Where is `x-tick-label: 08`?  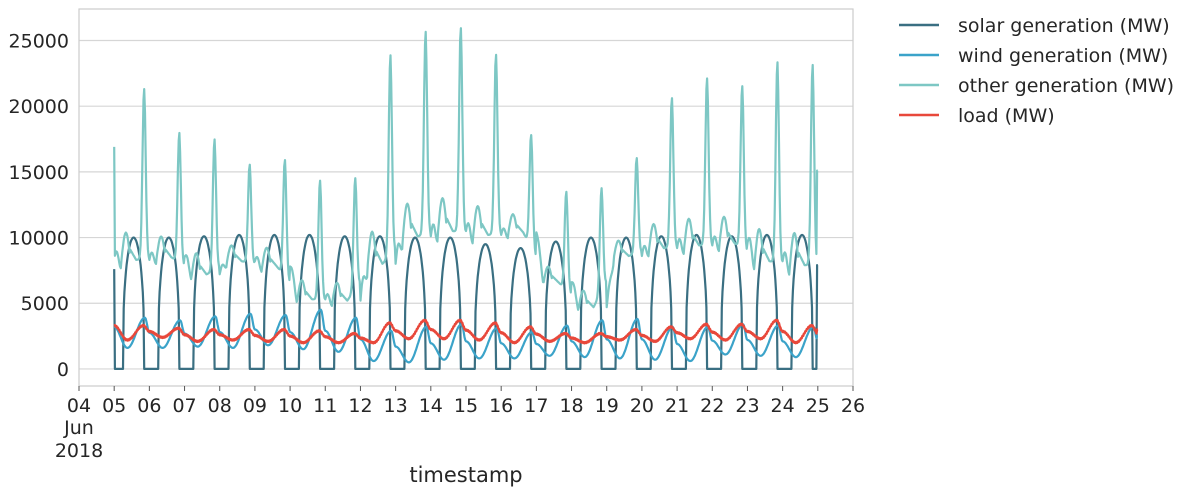
x-tick-label: 08 is located at coordinates (220, 406).